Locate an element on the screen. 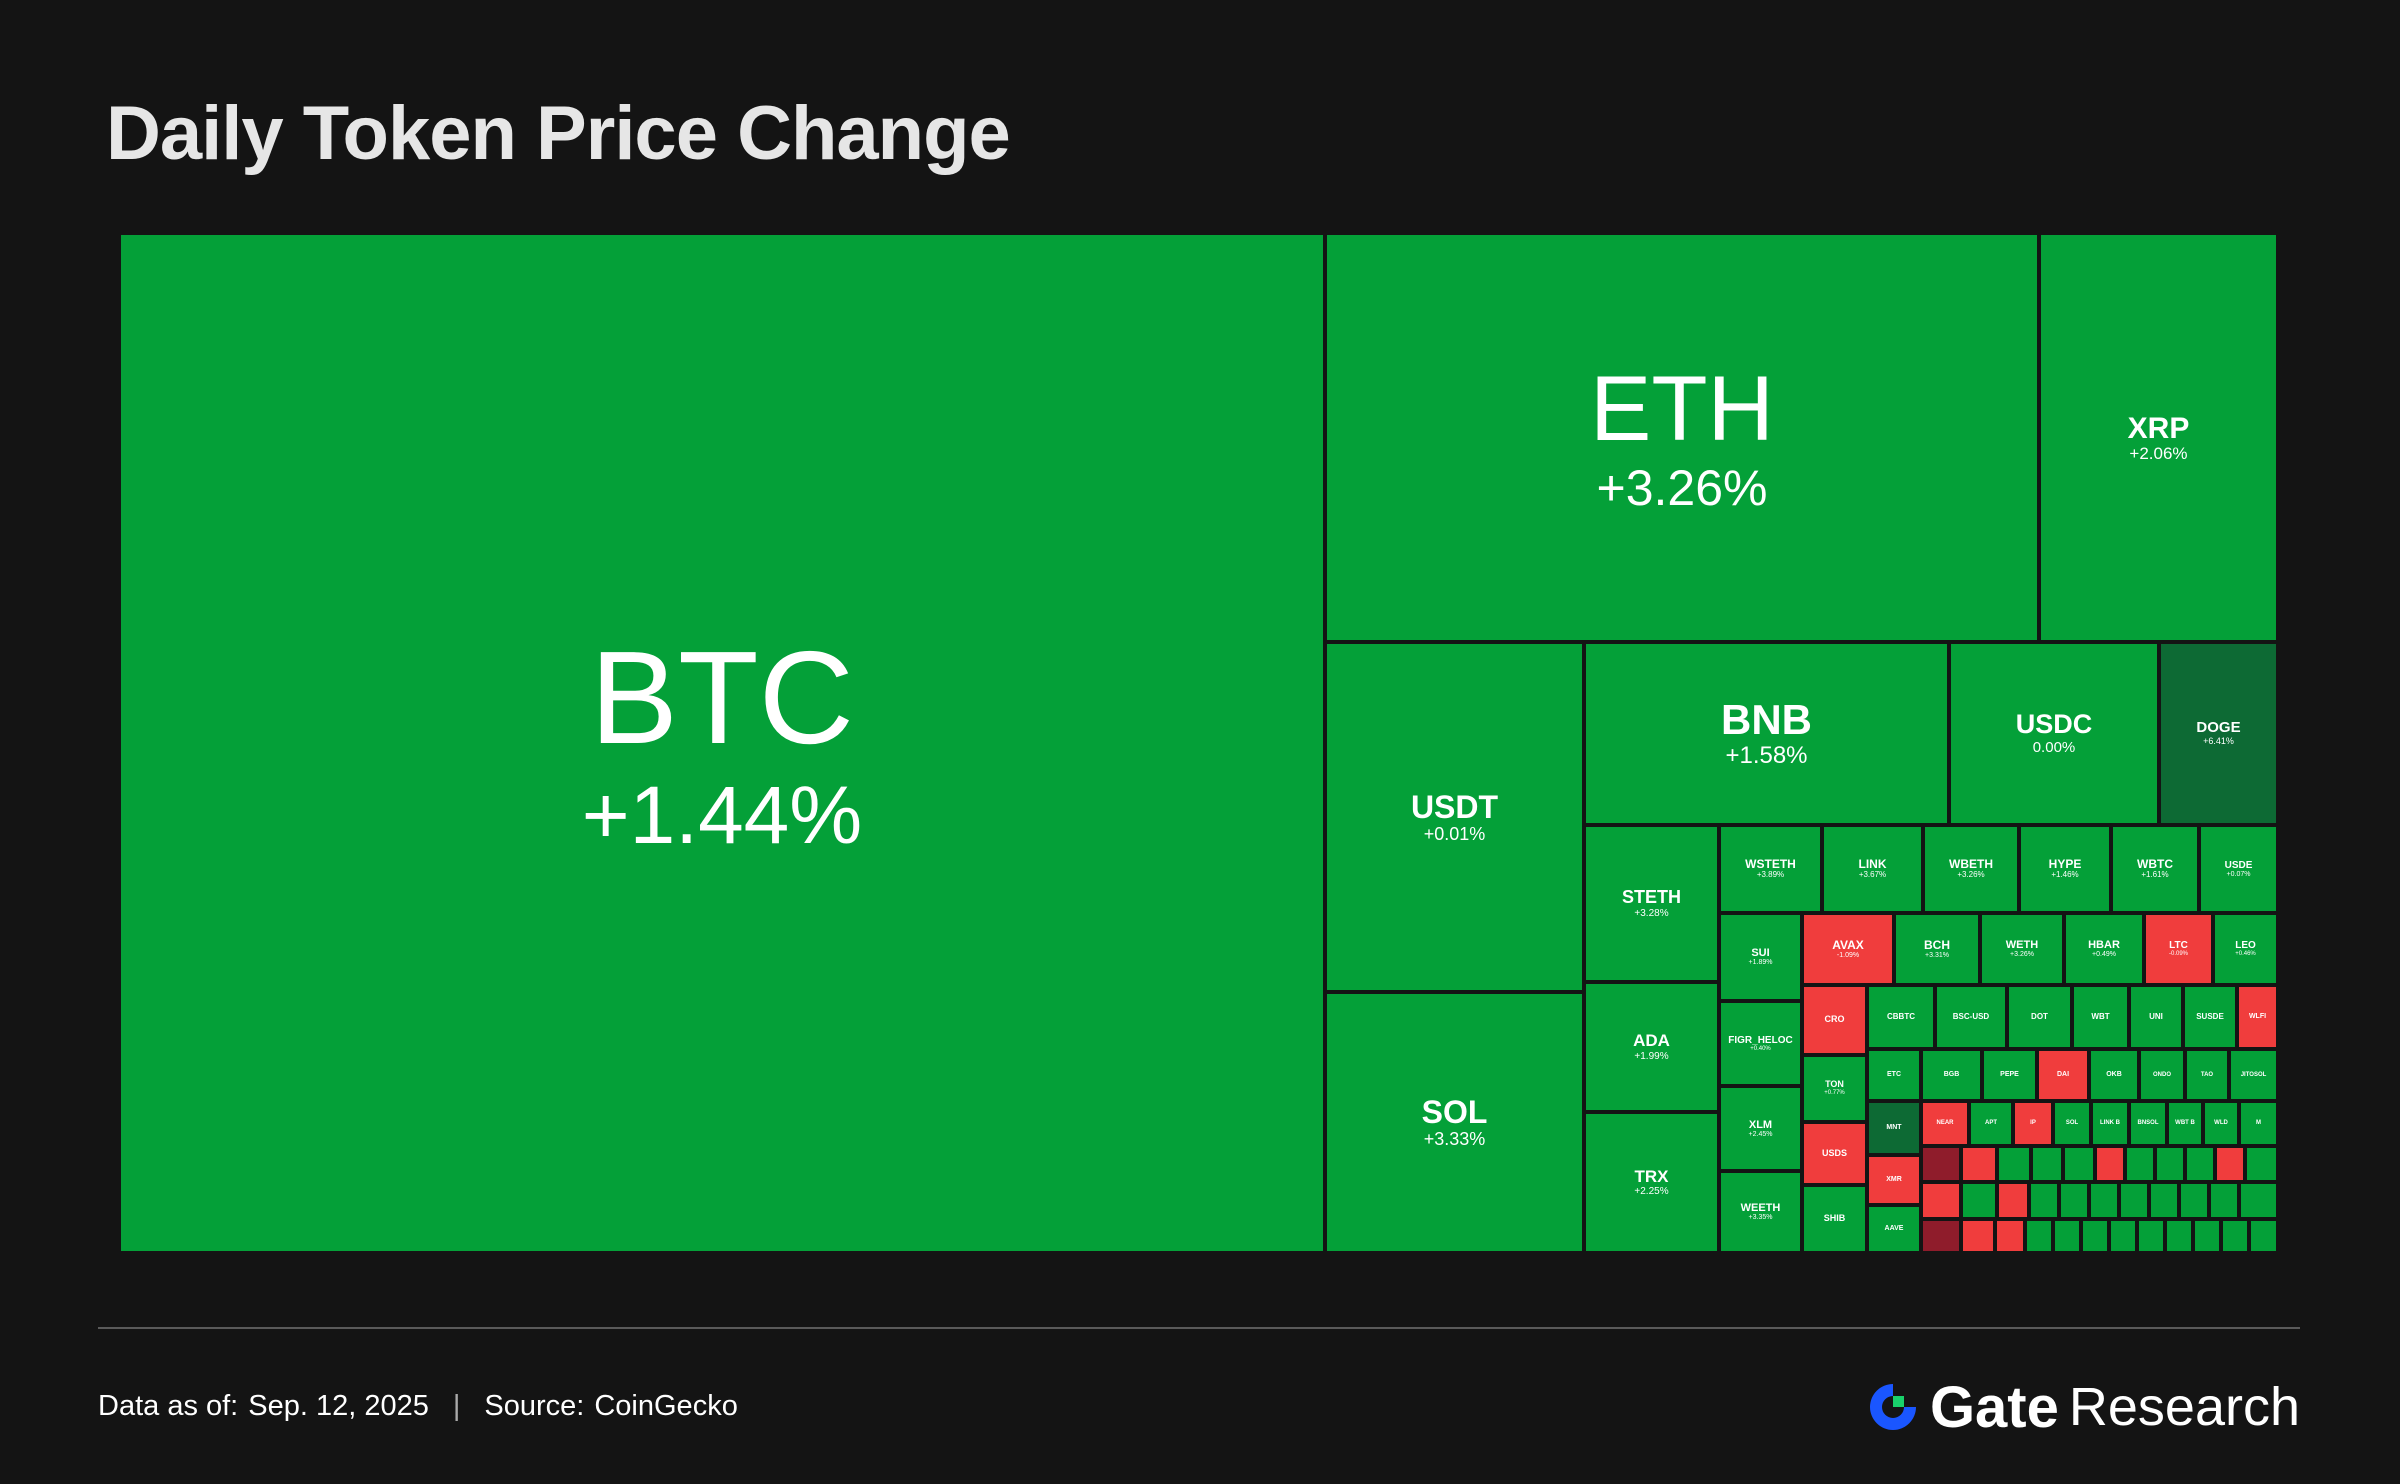  tile-symbol: WBT is located at coordinates (2100, 1016).